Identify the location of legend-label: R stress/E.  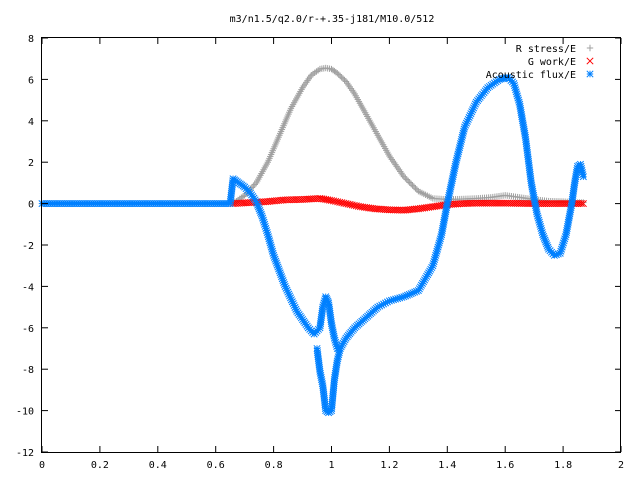
(546, 49).